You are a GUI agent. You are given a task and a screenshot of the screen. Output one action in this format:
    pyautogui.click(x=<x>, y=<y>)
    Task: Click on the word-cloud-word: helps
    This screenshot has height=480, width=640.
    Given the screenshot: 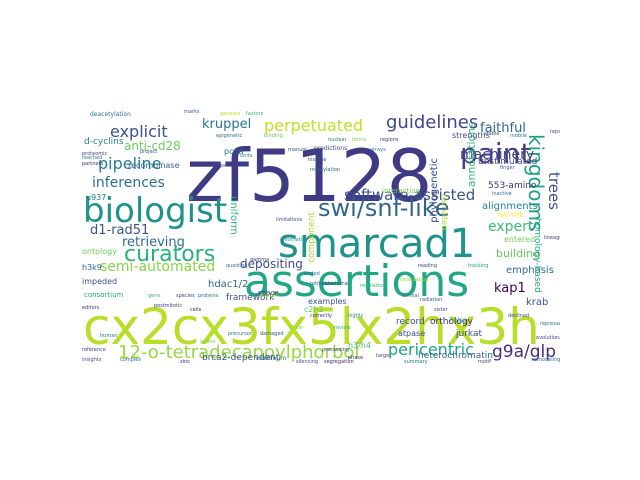 What is the action you would take?
    pyautogui.click(x=458, y=320)
    